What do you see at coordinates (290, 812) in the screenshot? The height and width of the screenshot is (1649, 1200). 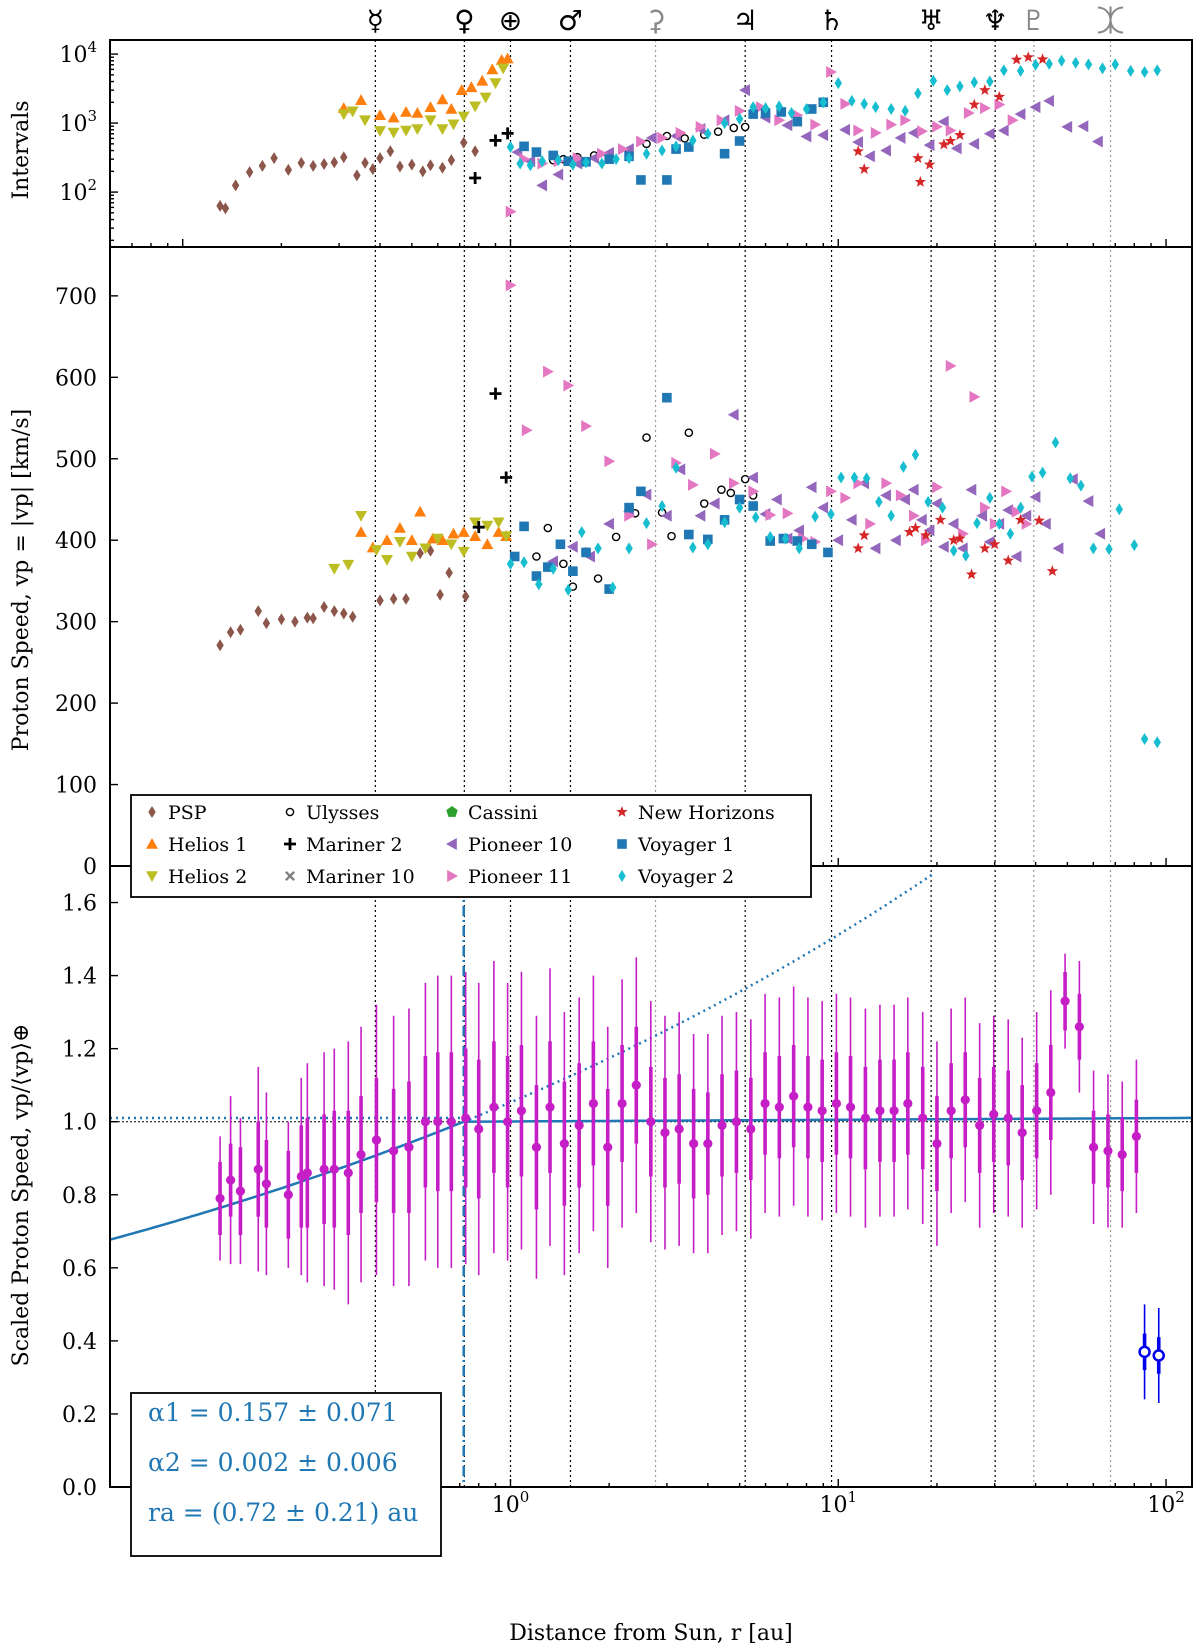 I see `legend-marker-ulysses` at bounding box center [290, 812].